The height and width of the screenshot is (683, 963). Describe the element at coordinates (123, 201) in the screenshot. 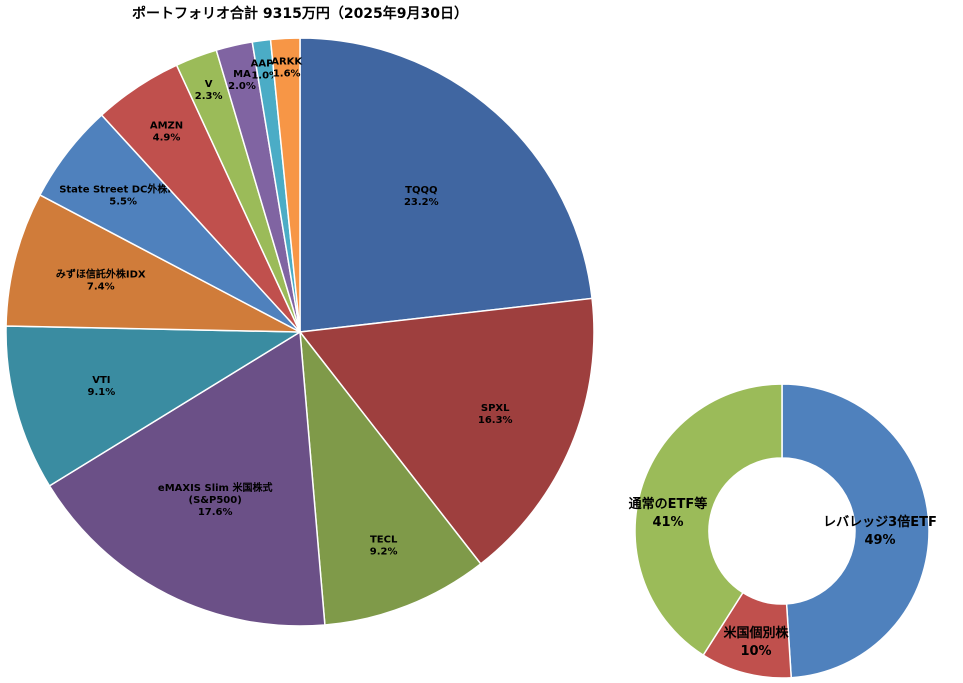

I see `pie-slice-value-label: 5.5%` at that location.